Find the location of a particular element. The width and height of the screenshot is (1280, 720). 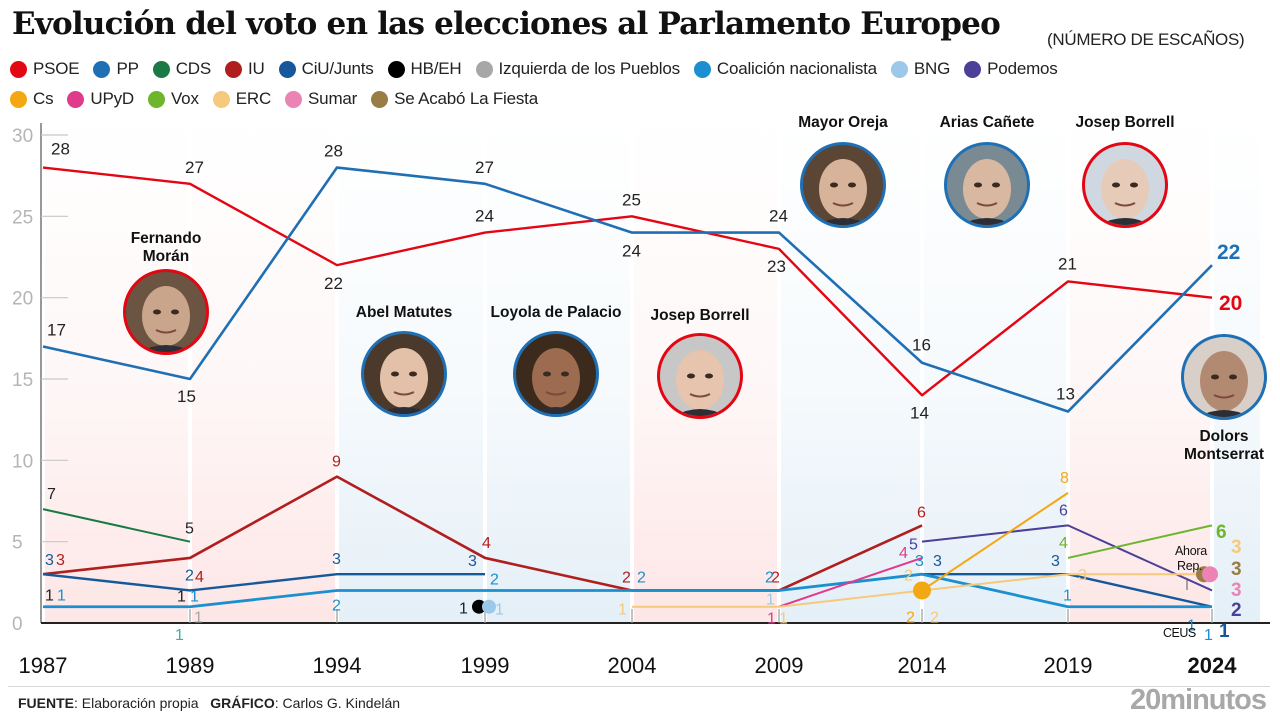

candidate-name: Fernando Morán is located at coordinates (166, 248).